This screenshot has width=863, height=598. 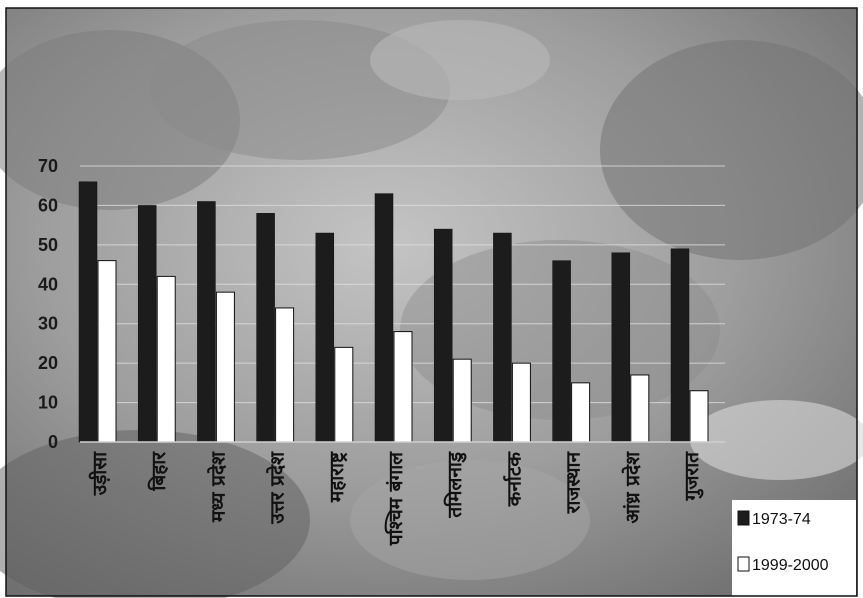 I want to click on category-label: पश्चिम बंगाल, so click(x=395, y=498).